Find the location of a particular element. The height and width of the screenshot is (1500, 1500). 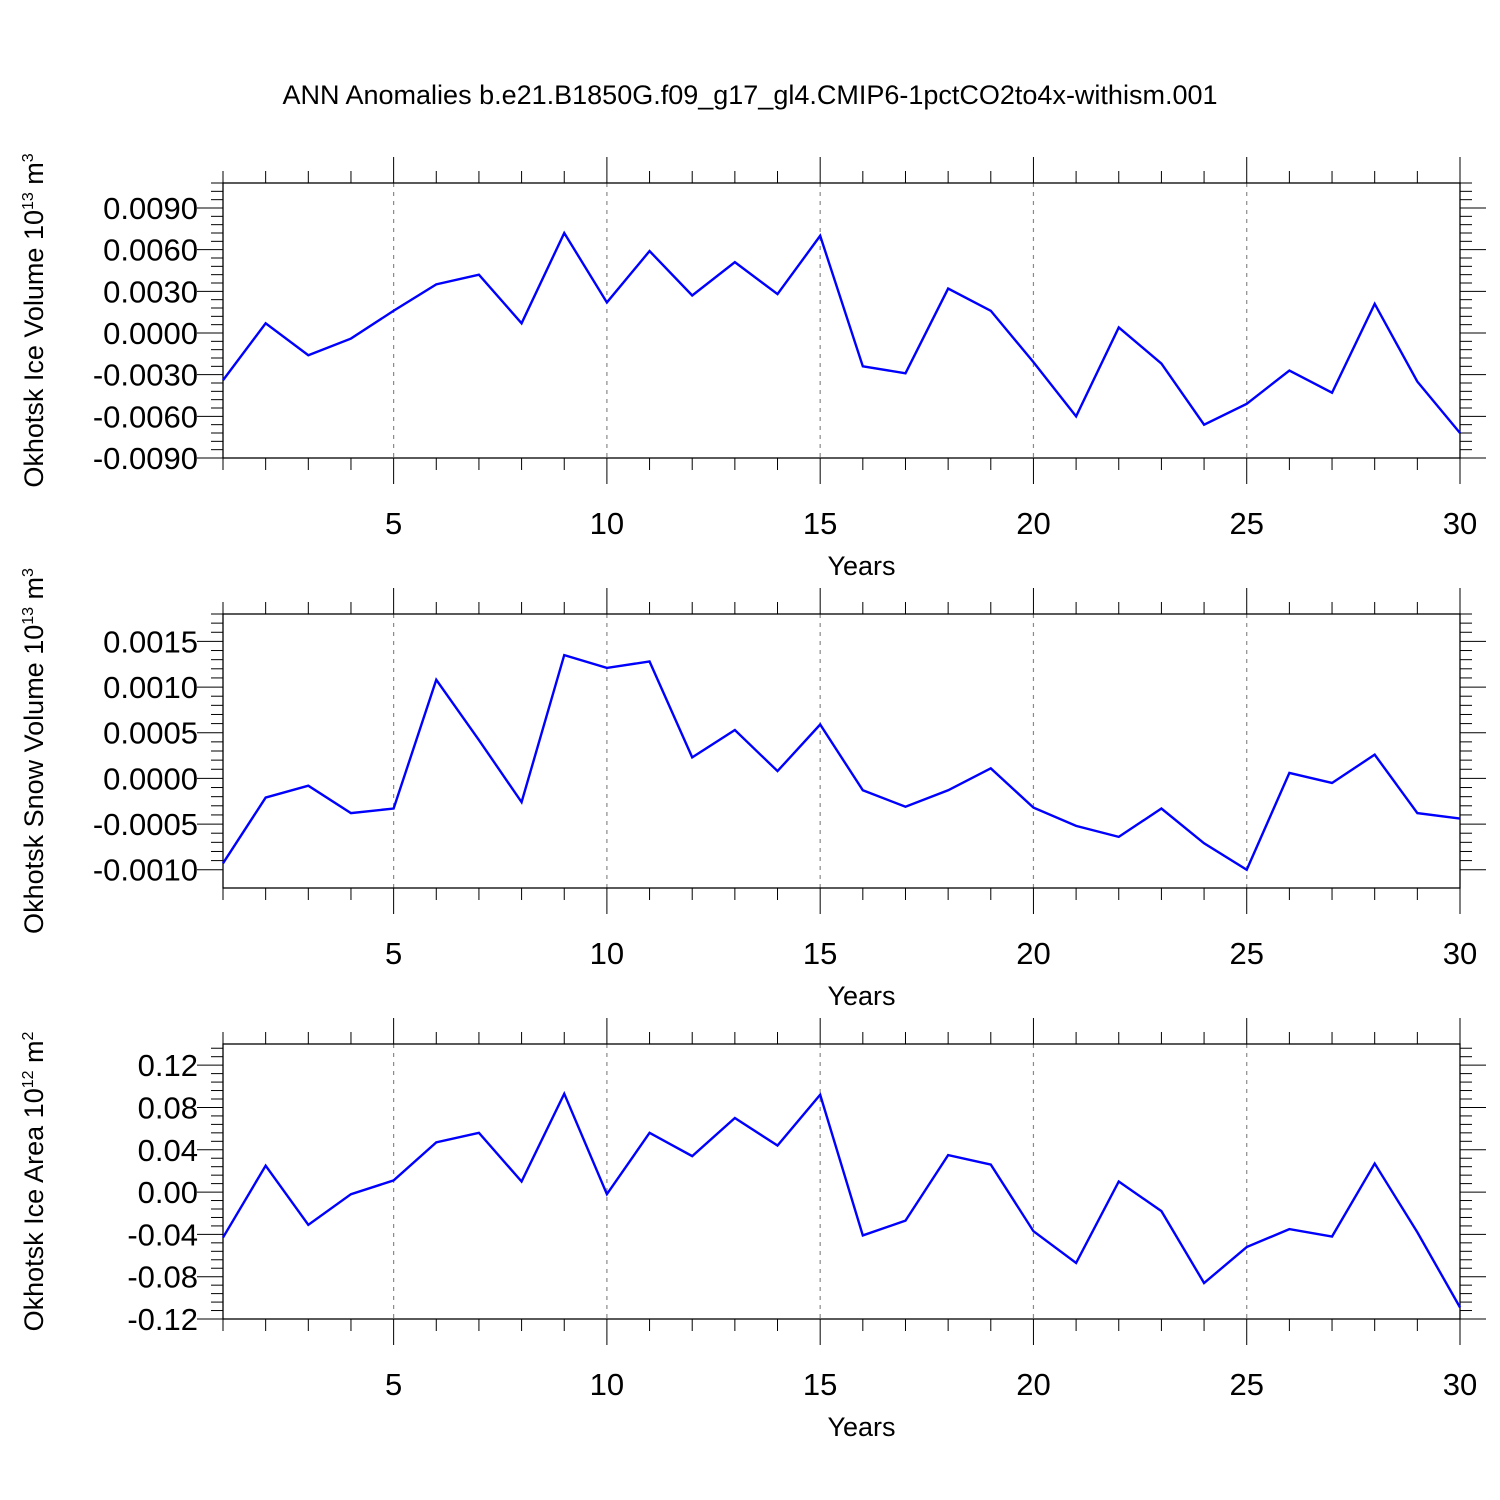

y-tick-label: 0.0030 is located at coordinates (150, 291).